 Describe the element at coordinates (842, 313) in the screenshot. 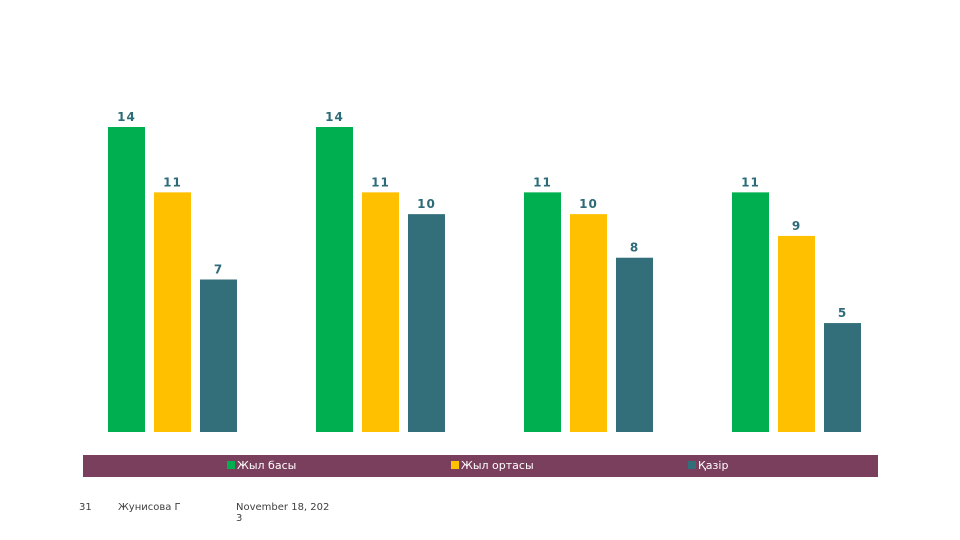

I see `data-label-qazir-4: 5` at that location.